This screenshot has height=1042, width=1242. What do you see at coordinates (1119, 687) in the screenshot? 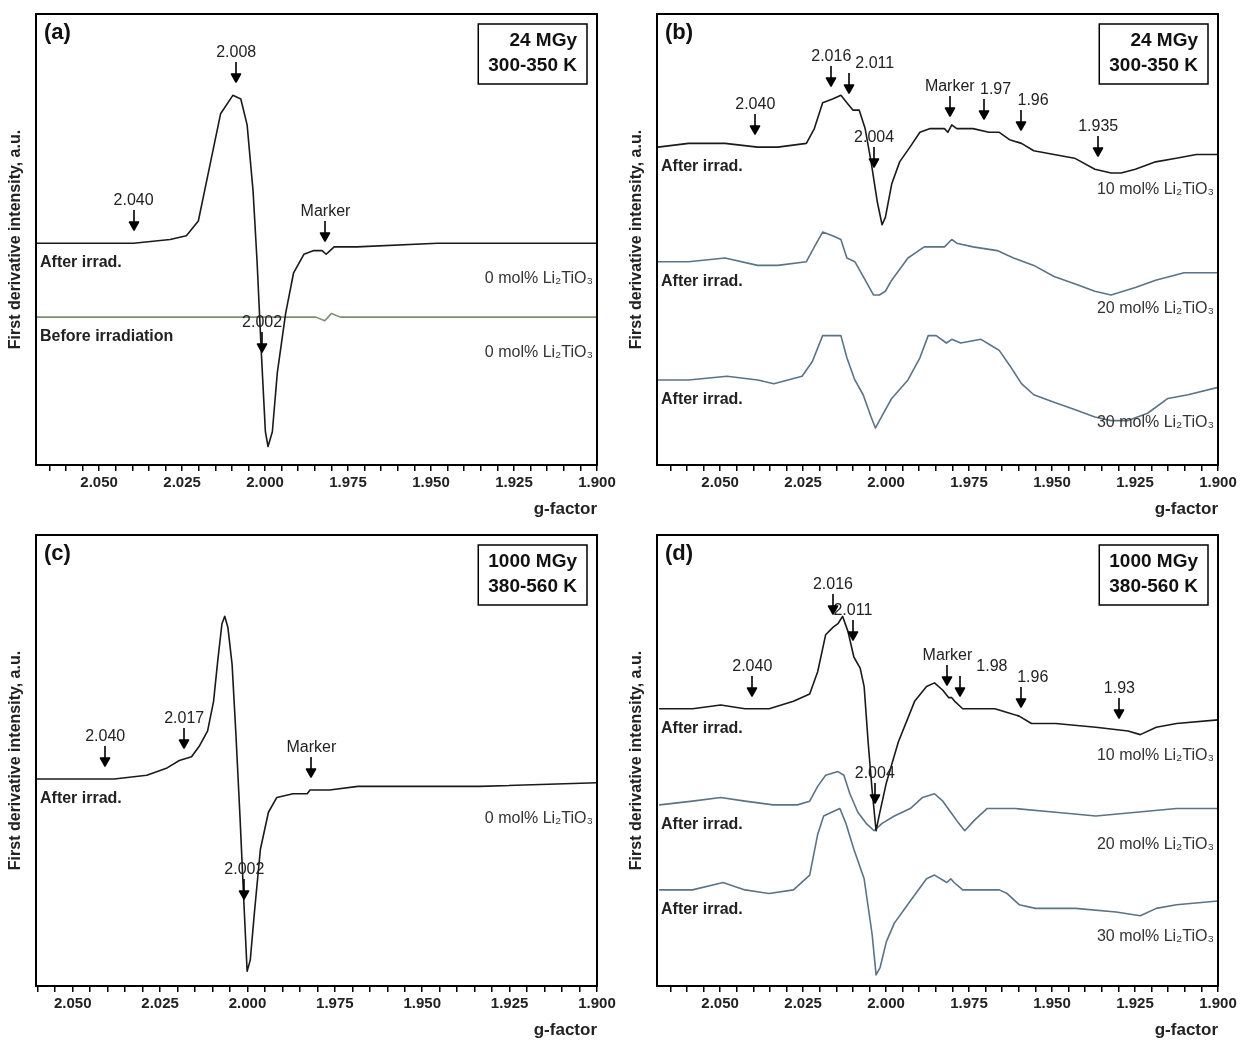
I see `annotation: 1.93` at bounding box center [1119, 687].